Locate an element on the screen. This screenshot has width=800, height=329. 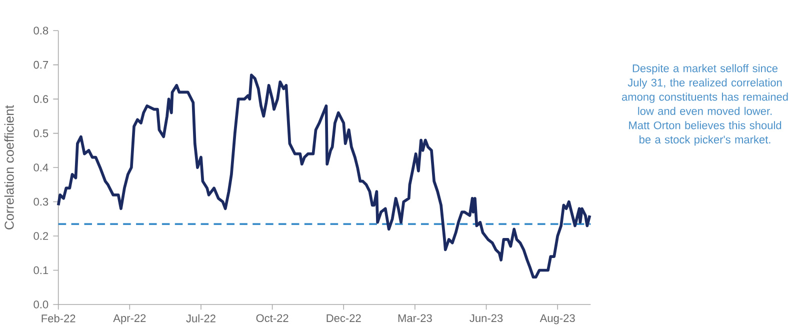
x-tick-label: Apr-22 is located at coordinates (129, 319).